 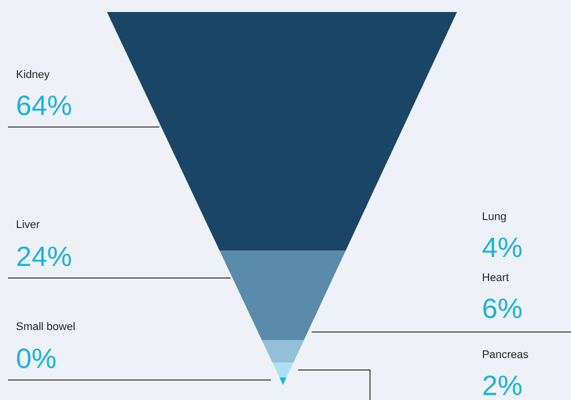 What do you see at coordinates (502, 247) in the screenshot?
I see `data-label: 4%` at bounding box center [502, 247].